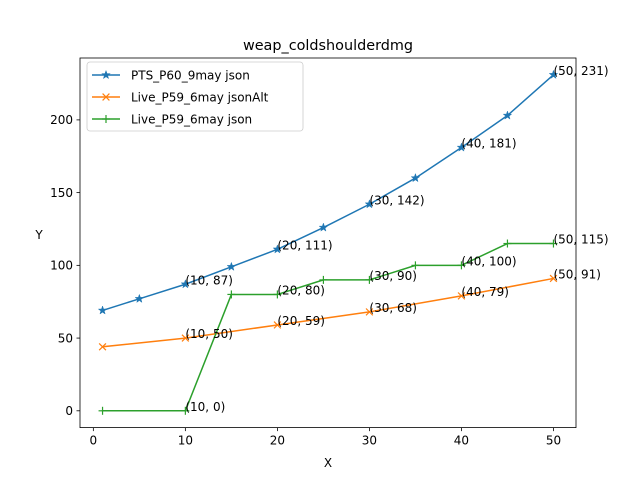 This screenshot has height=480, width=640. Describe the element at coordinates (461, 441) in the screenshot. I see `x-tick-label: 40` at that location.